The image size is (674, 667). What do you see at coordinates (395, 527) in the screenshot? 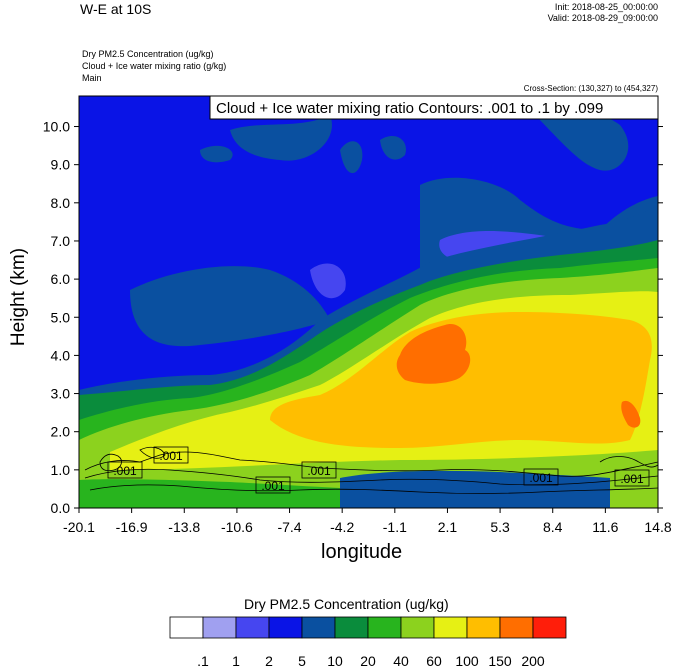
I see `x-tick-label: -1.1` at bounding box center [395, 527].